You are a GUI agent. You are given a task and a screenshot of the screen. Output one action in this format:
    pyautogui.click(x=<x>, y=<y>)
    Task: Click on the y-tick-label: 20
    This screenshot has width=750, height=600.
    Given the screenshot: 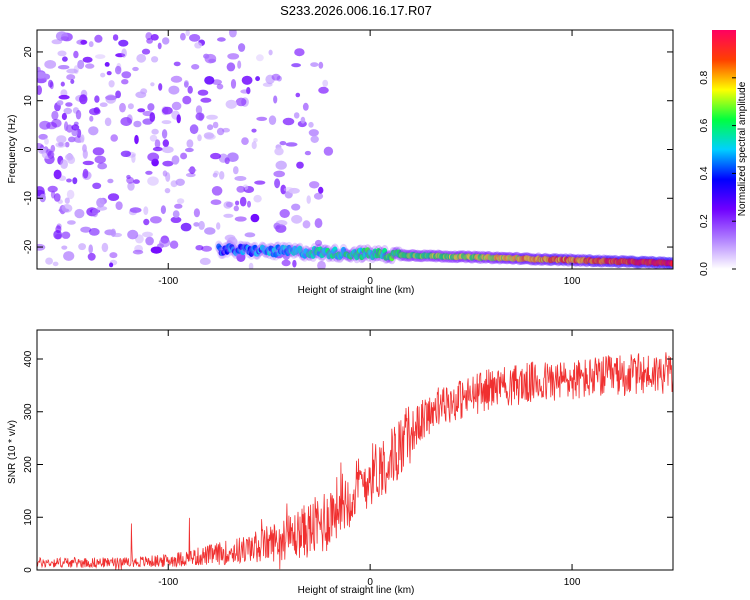 What is the action you would take?
    pyautogui.click(x=28, y=52)
    